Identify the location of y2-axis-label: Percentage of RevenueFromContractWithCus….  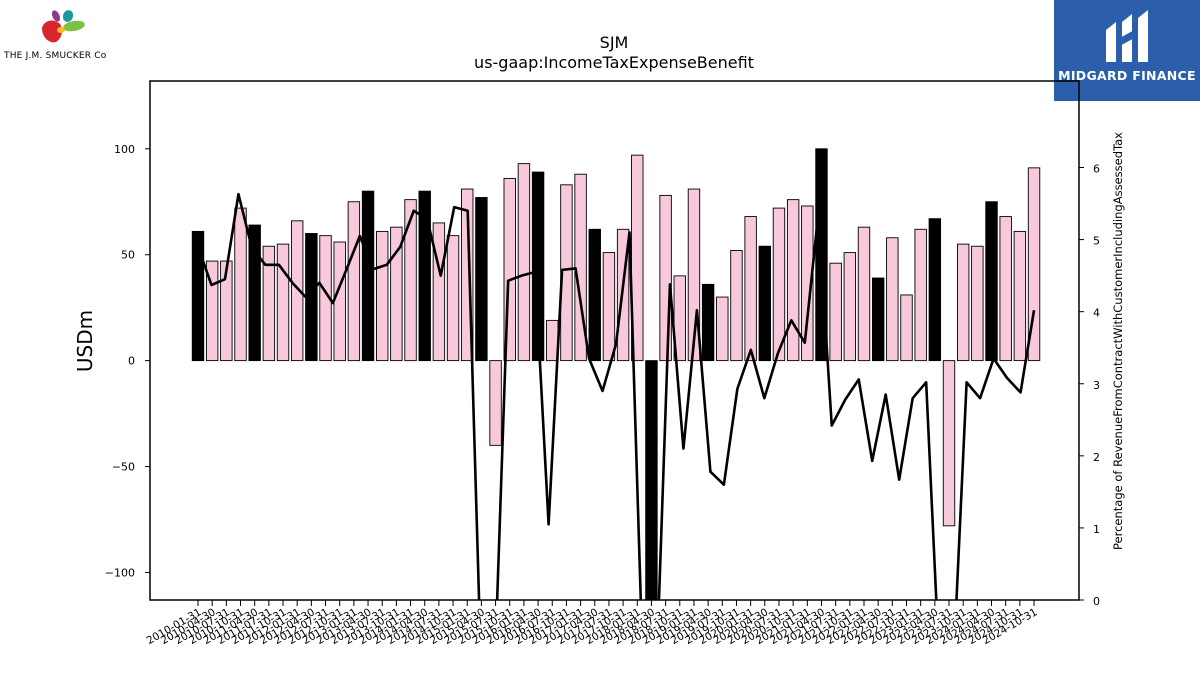
(1118, 341).